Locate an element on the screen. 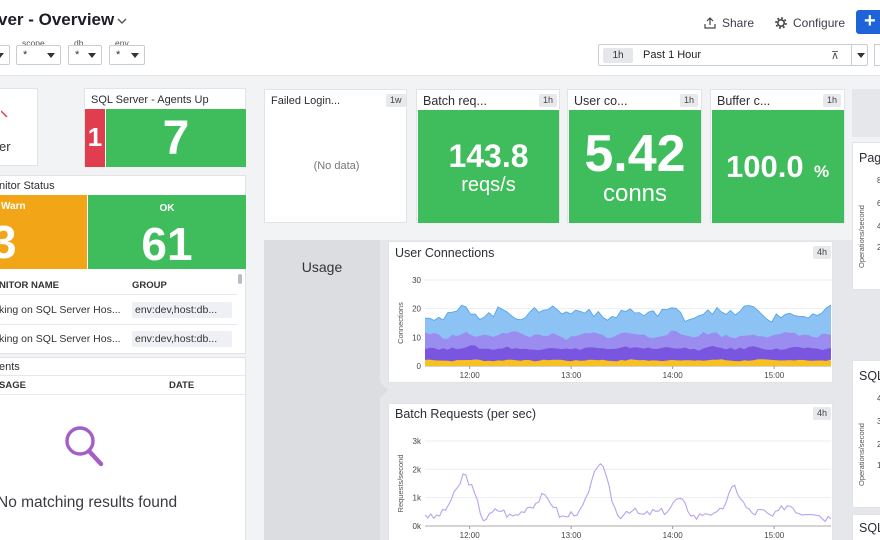 The width and height of the screenshot is (880, 540). agents-up-value: 7 is located at coordinates (176, 138).